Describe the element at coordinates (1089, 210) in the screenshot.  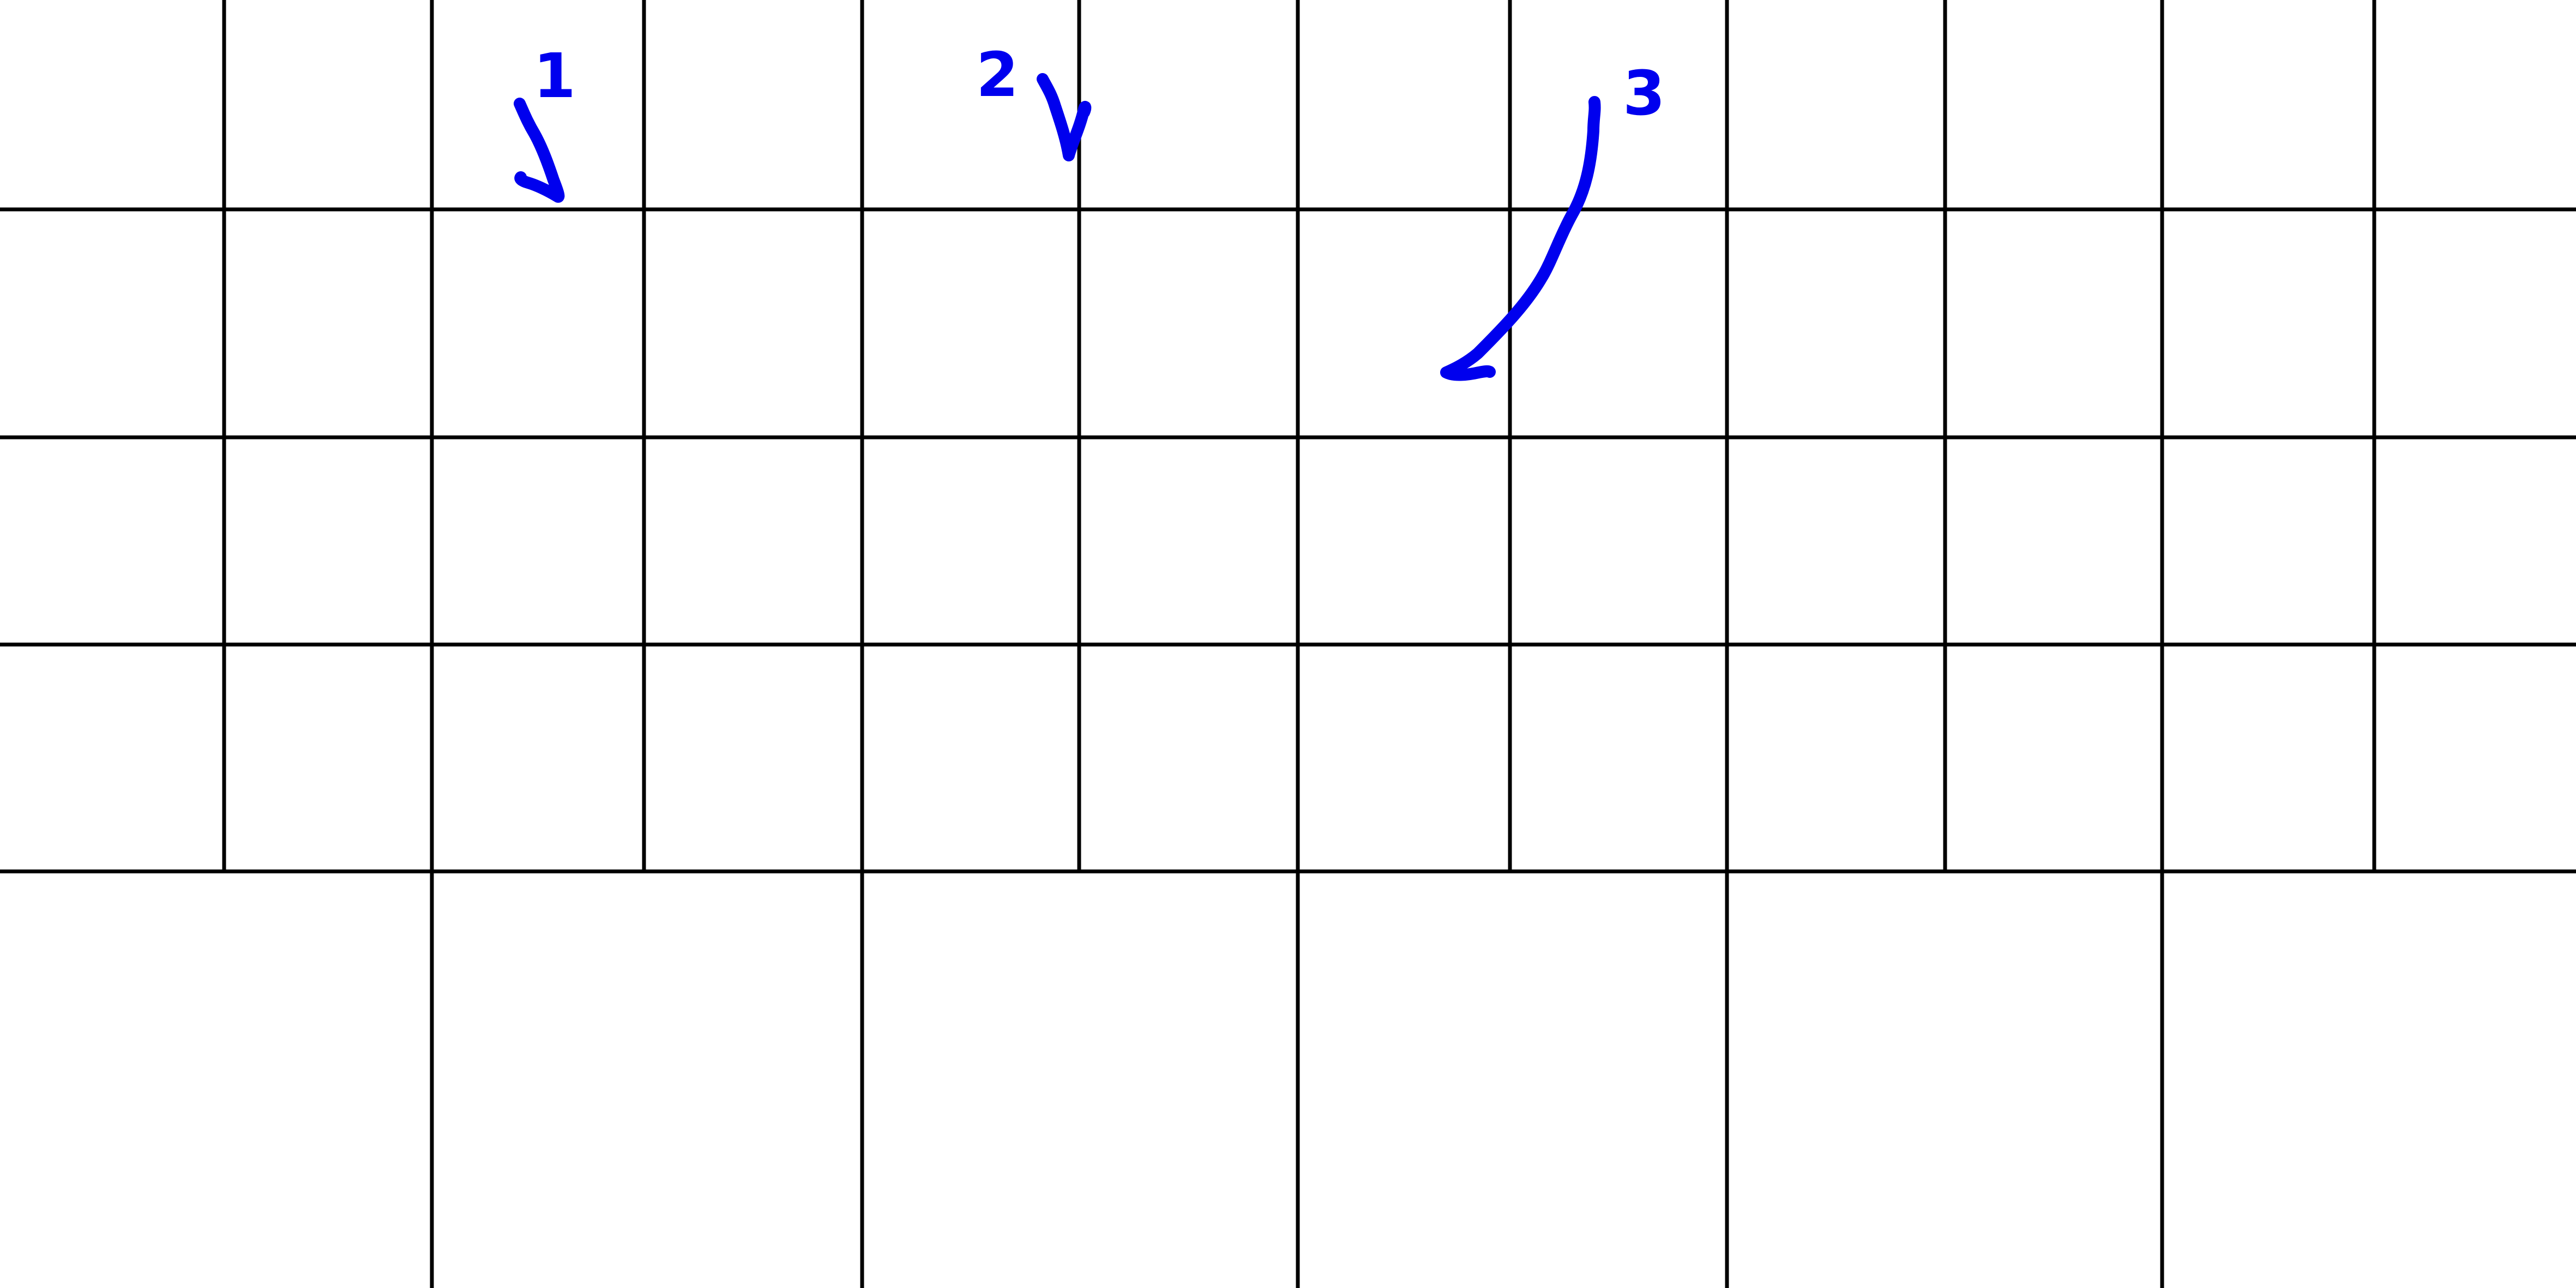
I see `annotations: 1 2 3` at that location.